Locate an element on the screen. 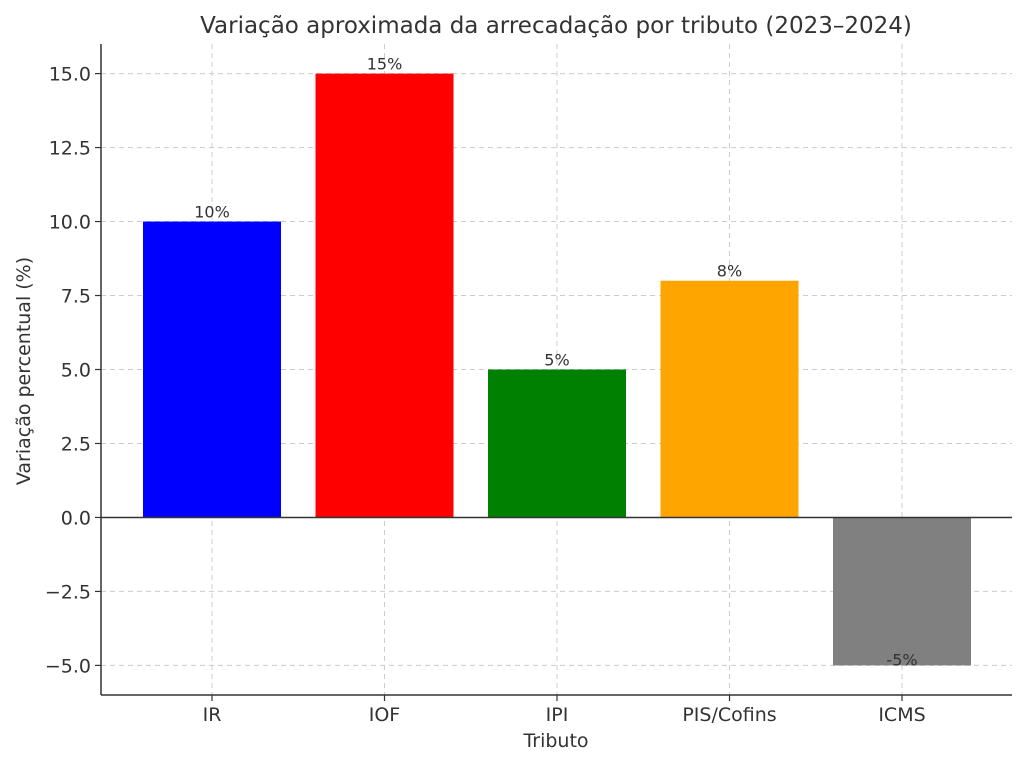 This screenshot has height=765, width=1024. y-axis-label: Variação percentual (%) is located at coordinates (24, 371).